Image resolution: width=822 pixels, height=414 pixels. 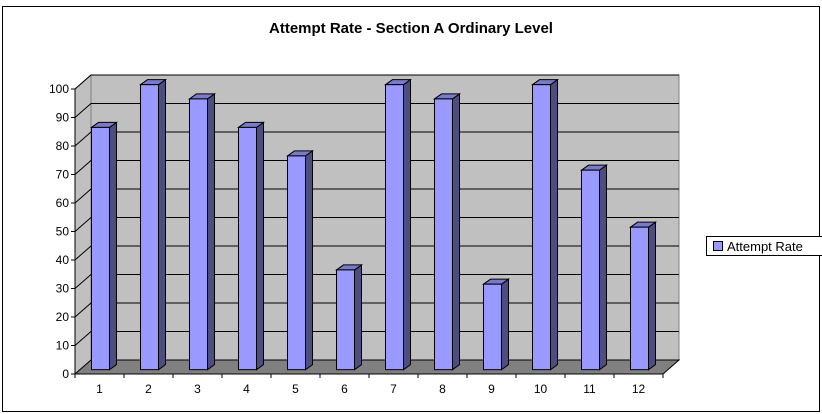 I want to click on x-tick-label: 2, so click(x=148, y=389).